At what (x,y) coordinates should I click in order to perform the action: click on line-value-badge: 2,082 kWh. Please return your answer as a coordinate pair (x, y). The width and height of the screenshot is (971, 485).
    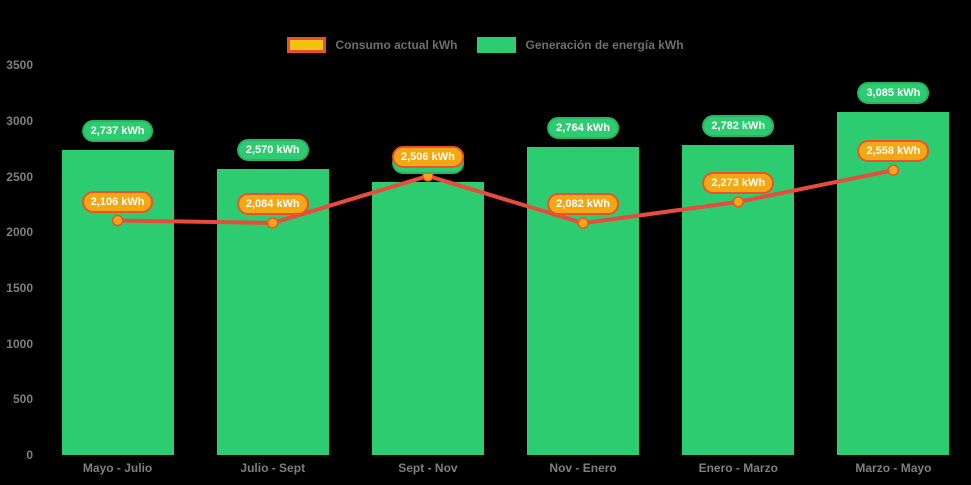
    Looking at the image, I should click on (583, 204).